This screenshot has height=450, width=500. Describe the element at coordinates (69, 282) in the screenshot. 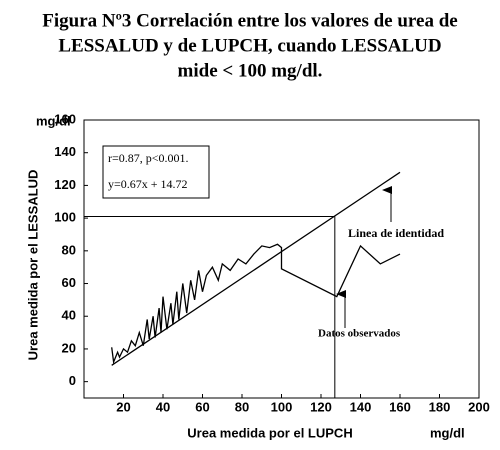

I see `y-tick-label: 60` at that location.